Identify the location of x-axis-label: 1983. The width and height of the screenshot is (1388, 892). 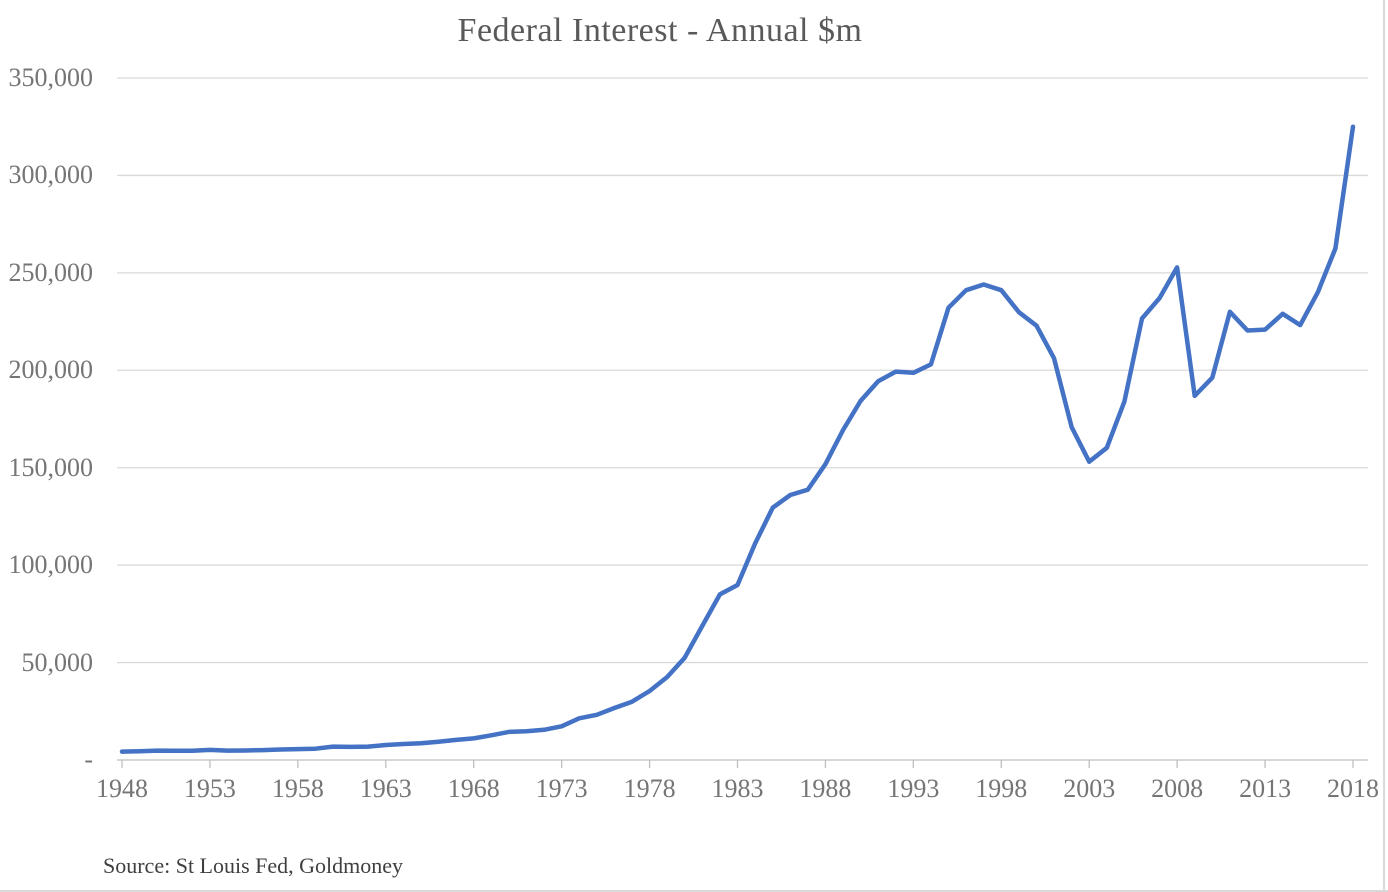
(737, 788).